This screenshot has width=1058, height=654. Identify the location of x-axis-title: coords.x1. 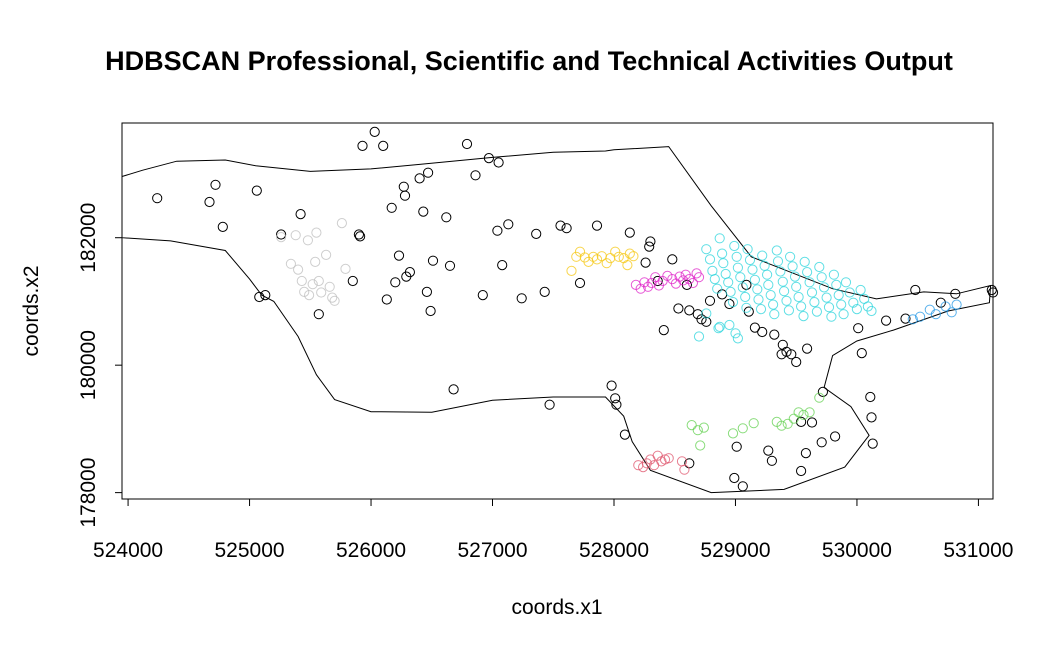
(556, 607).